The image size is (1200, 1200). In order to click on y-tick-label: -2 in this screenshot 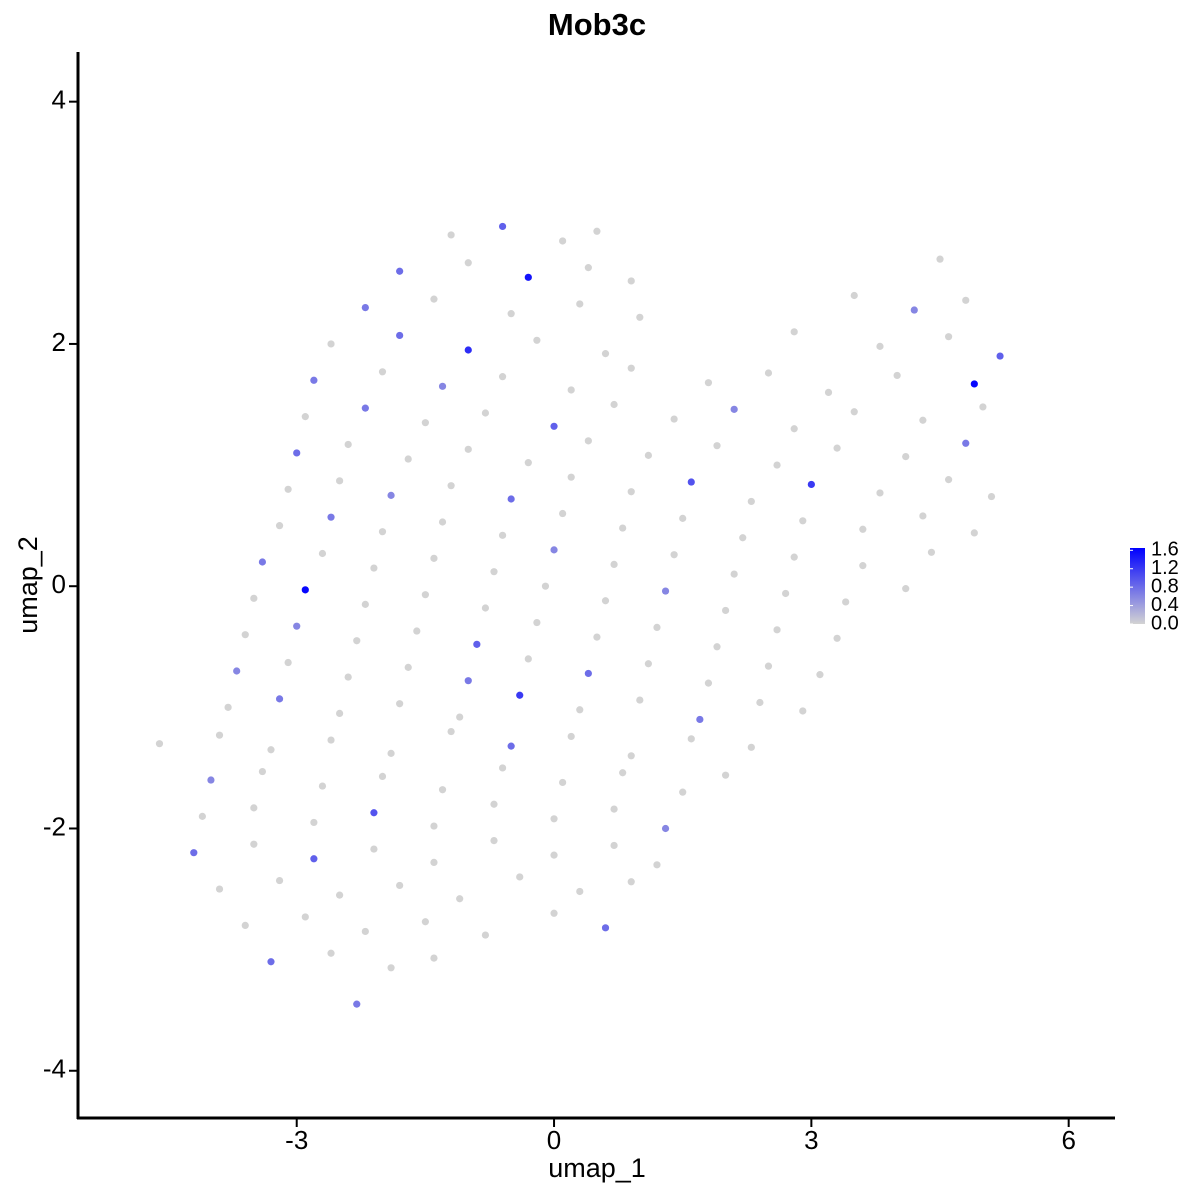, I will do `click(54, 826)`.